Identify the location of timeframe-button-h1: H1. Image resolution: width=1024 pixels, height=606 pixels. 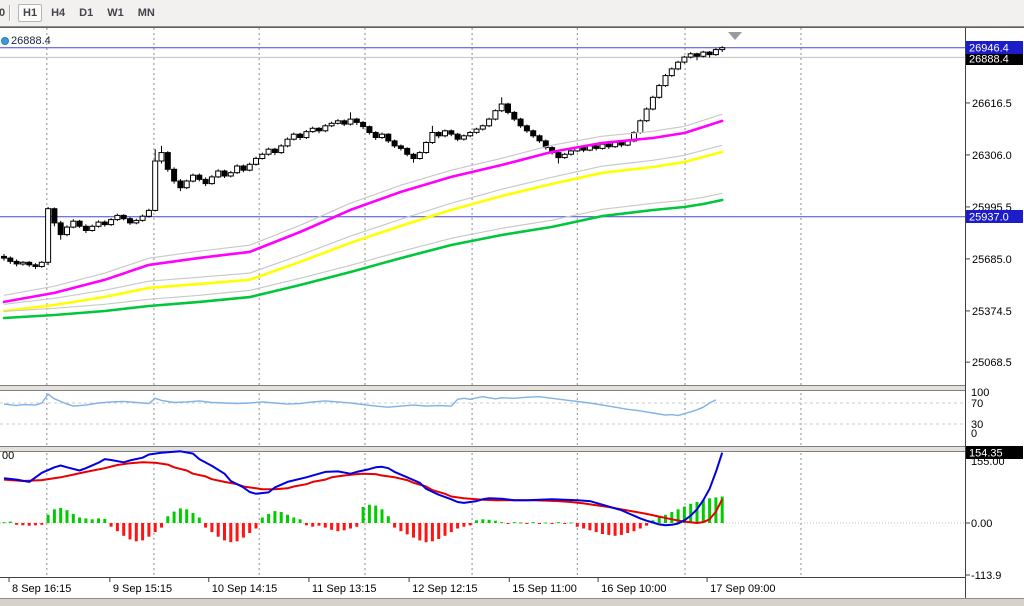
(30, 13).